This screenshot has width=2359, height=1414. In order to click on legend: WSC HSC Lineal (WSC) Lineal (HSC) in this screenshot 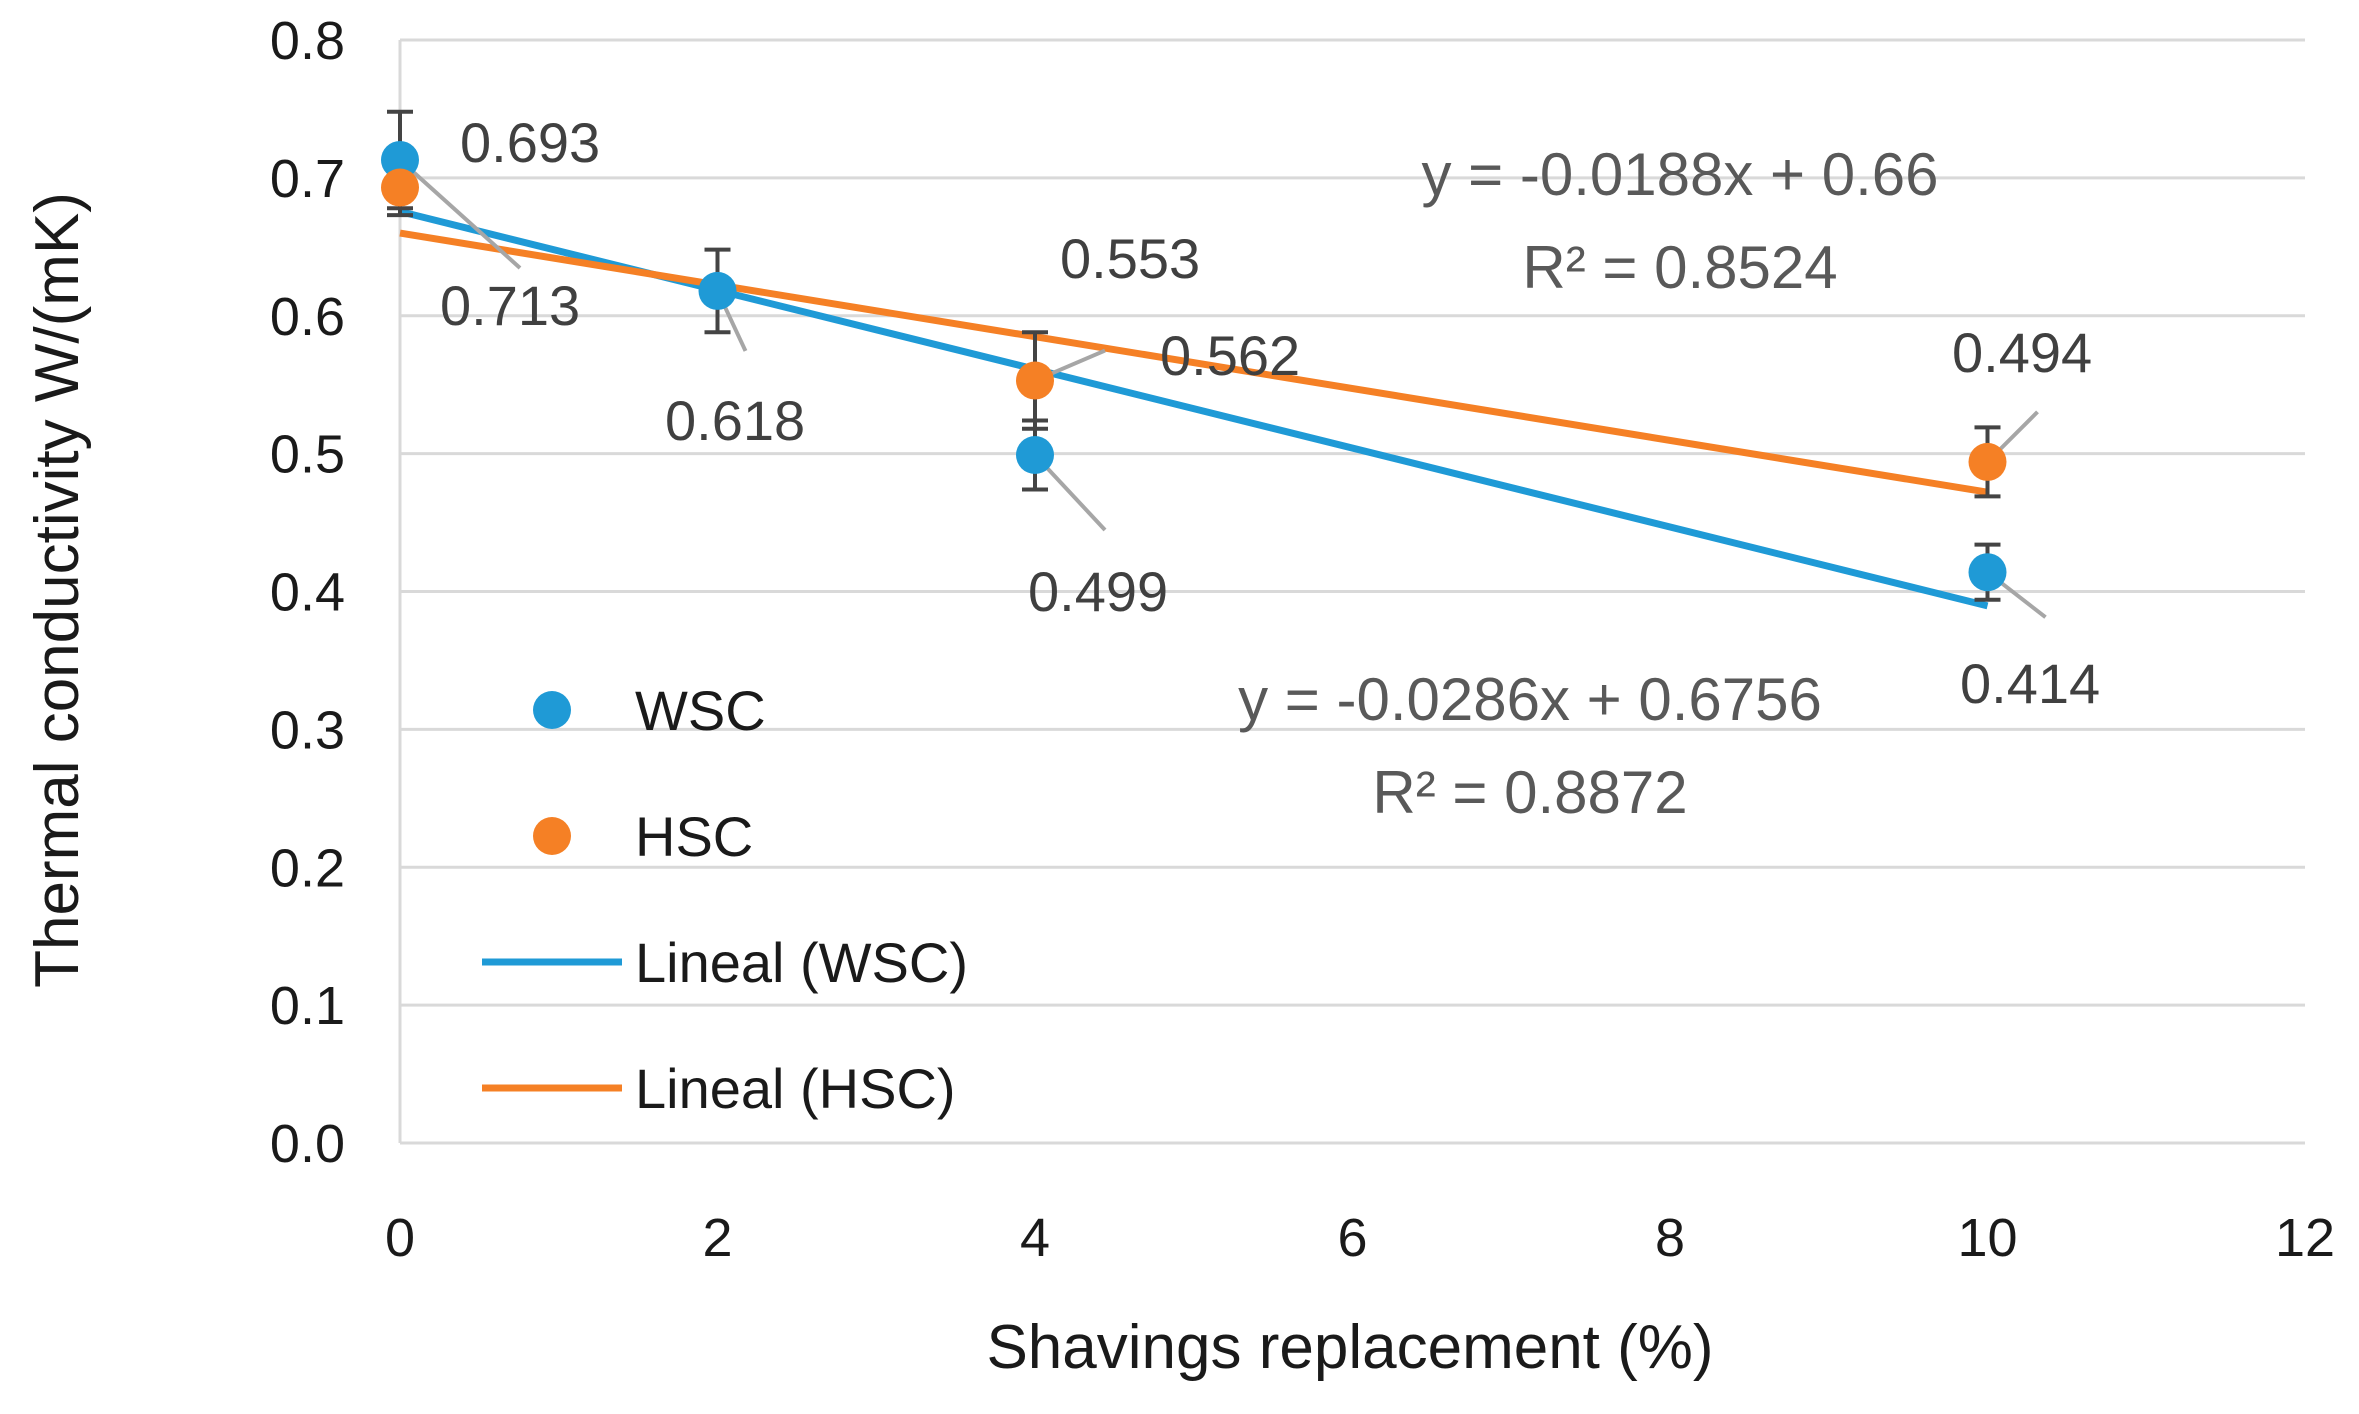, I will do `click(725, 899)`.